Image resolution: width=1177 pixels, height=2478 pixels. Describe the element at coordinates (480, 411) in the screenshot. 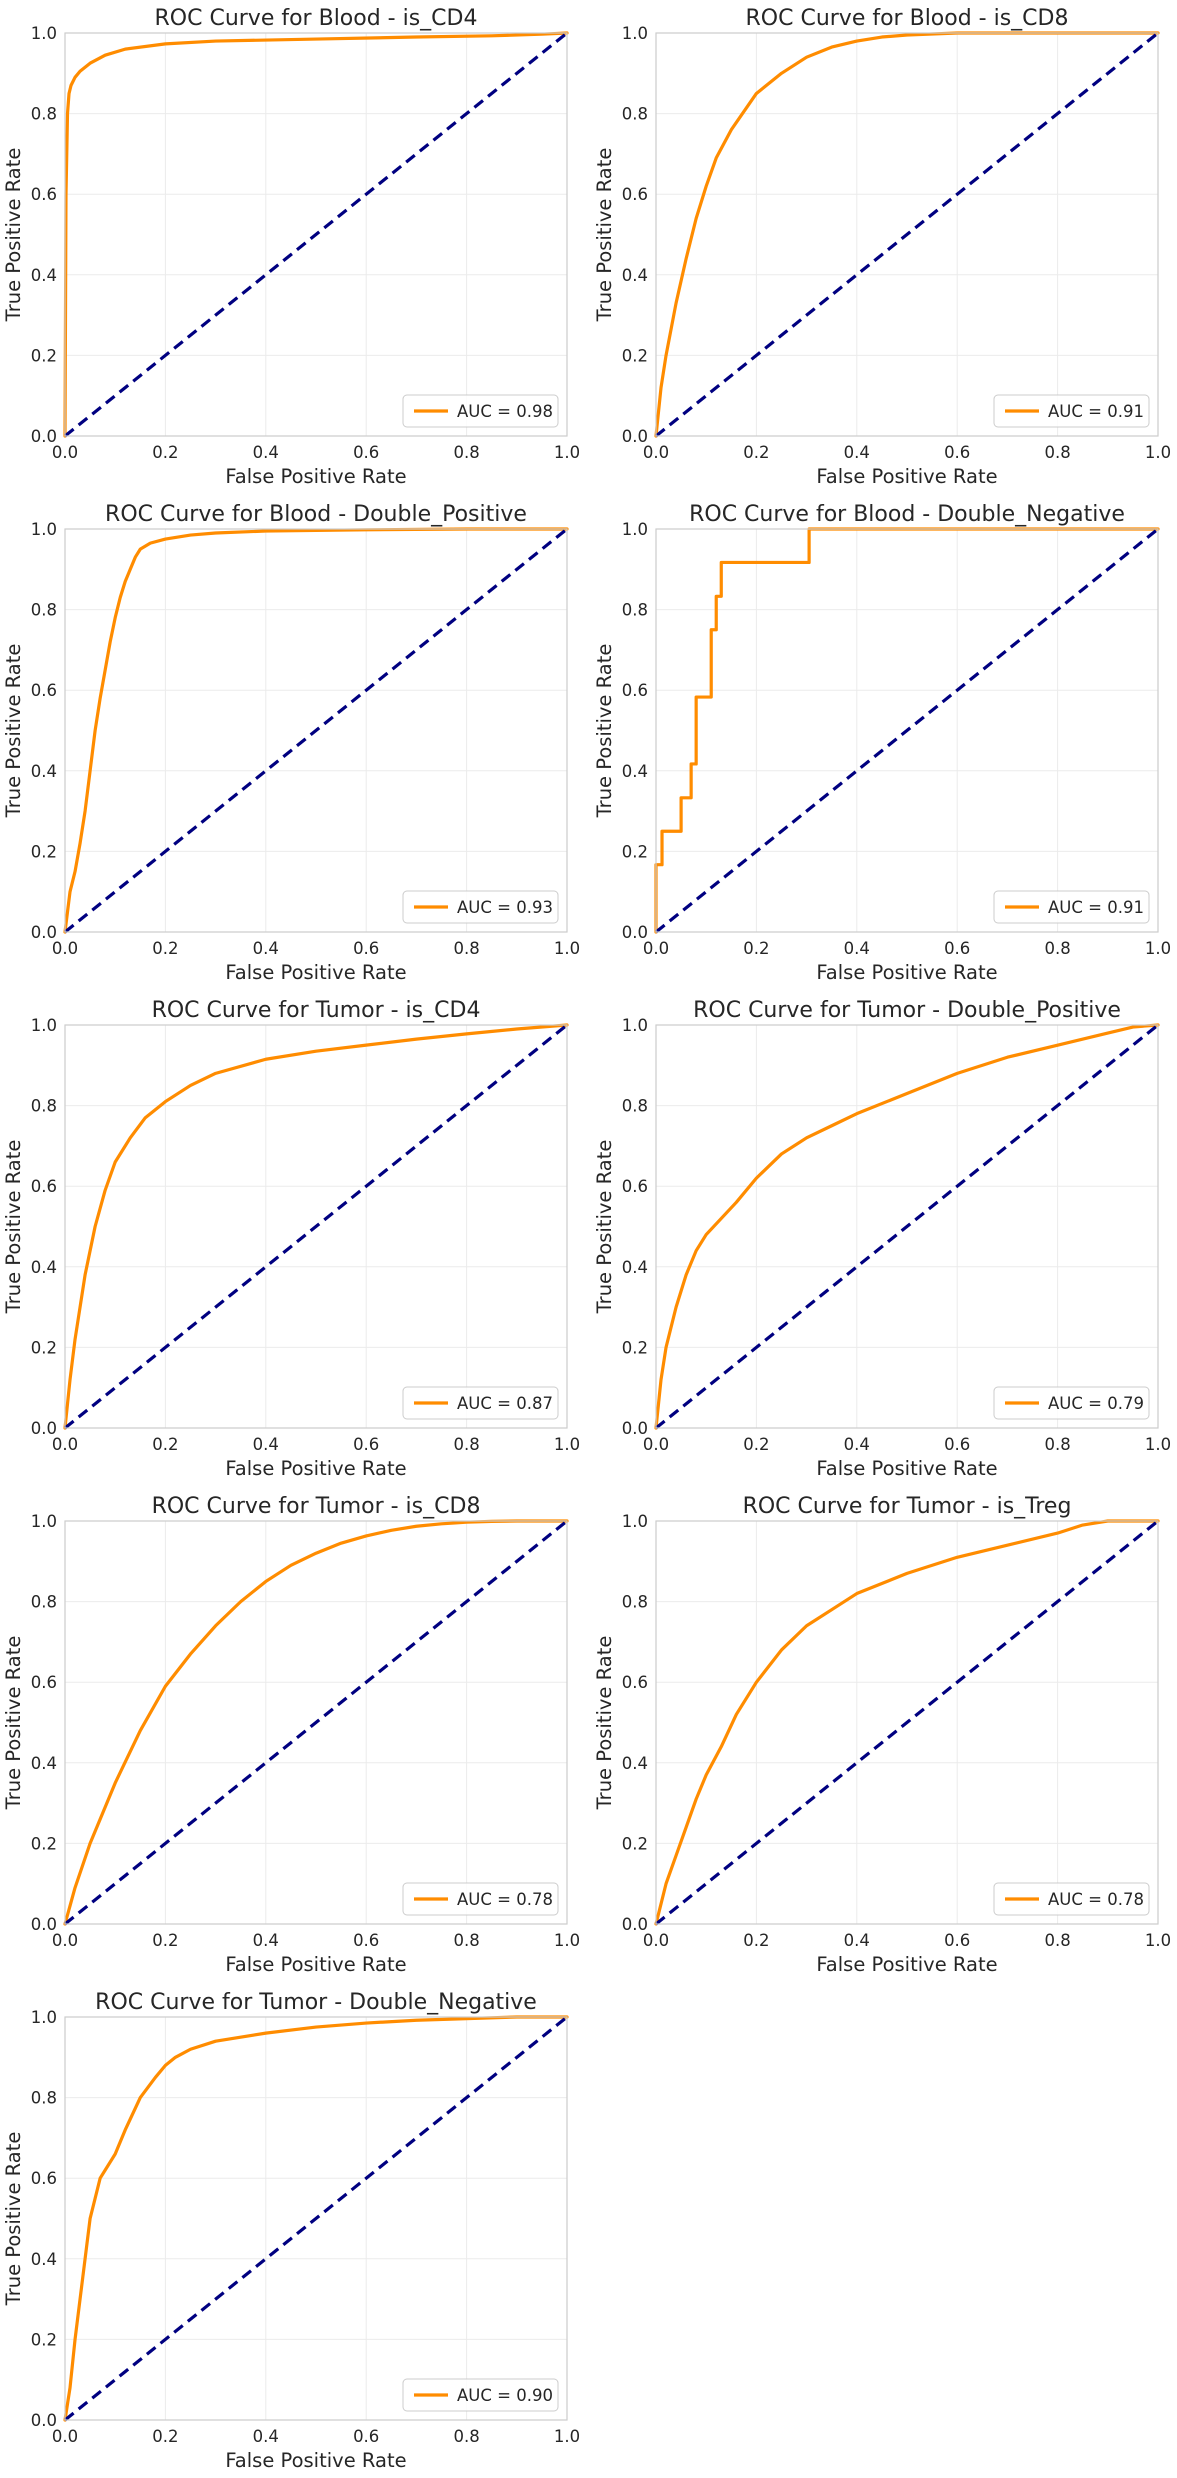

I see `legend: AUC = 0.98` at that location.